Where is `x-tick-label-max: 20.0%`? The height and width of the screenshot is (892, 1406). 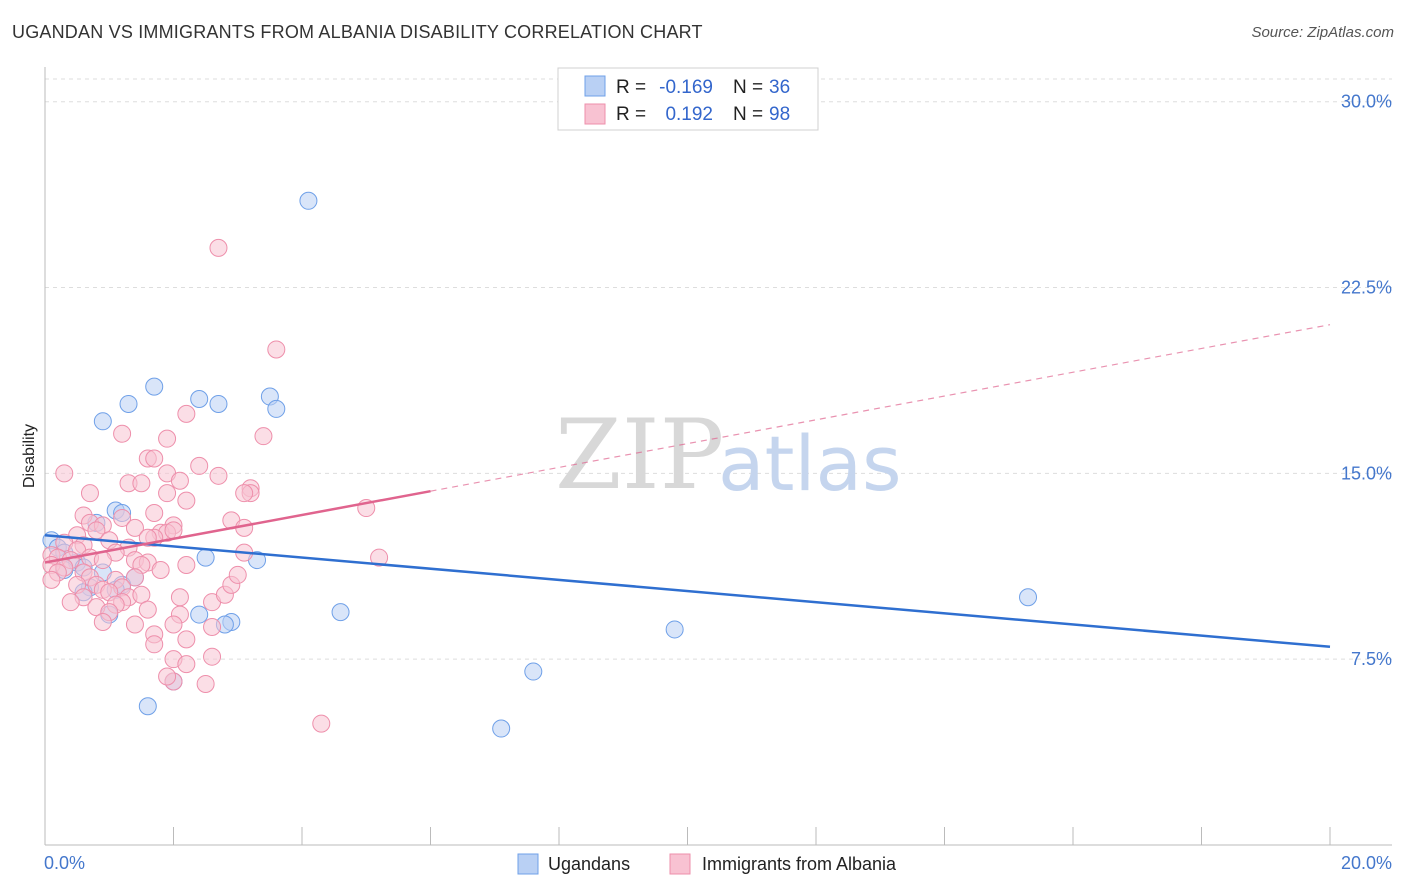
x-tick-label-max: 20.0% is located at coordinates (1366, 863).